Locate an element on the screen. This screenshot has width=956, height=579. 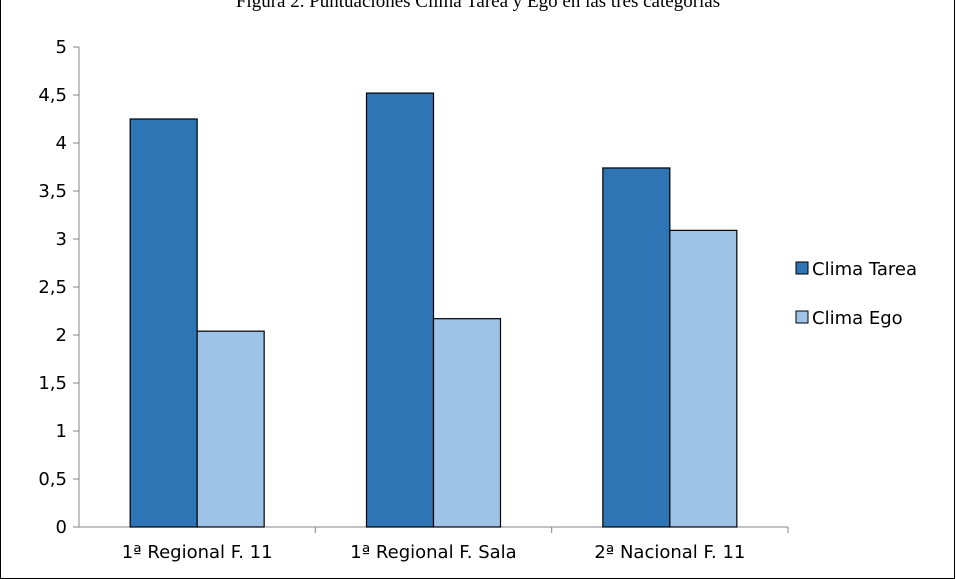
legend: Clima Tarea Clima Ego is located at coordinates (856, 294).